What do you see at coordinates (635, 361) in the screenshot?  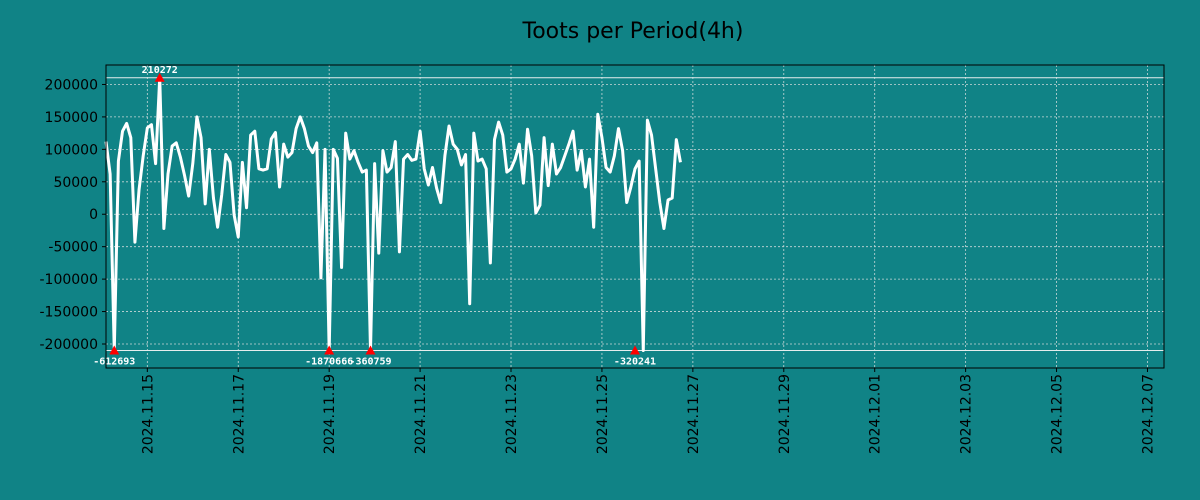 I see `annotation-label: -320241` at bounding box center [635, 361].